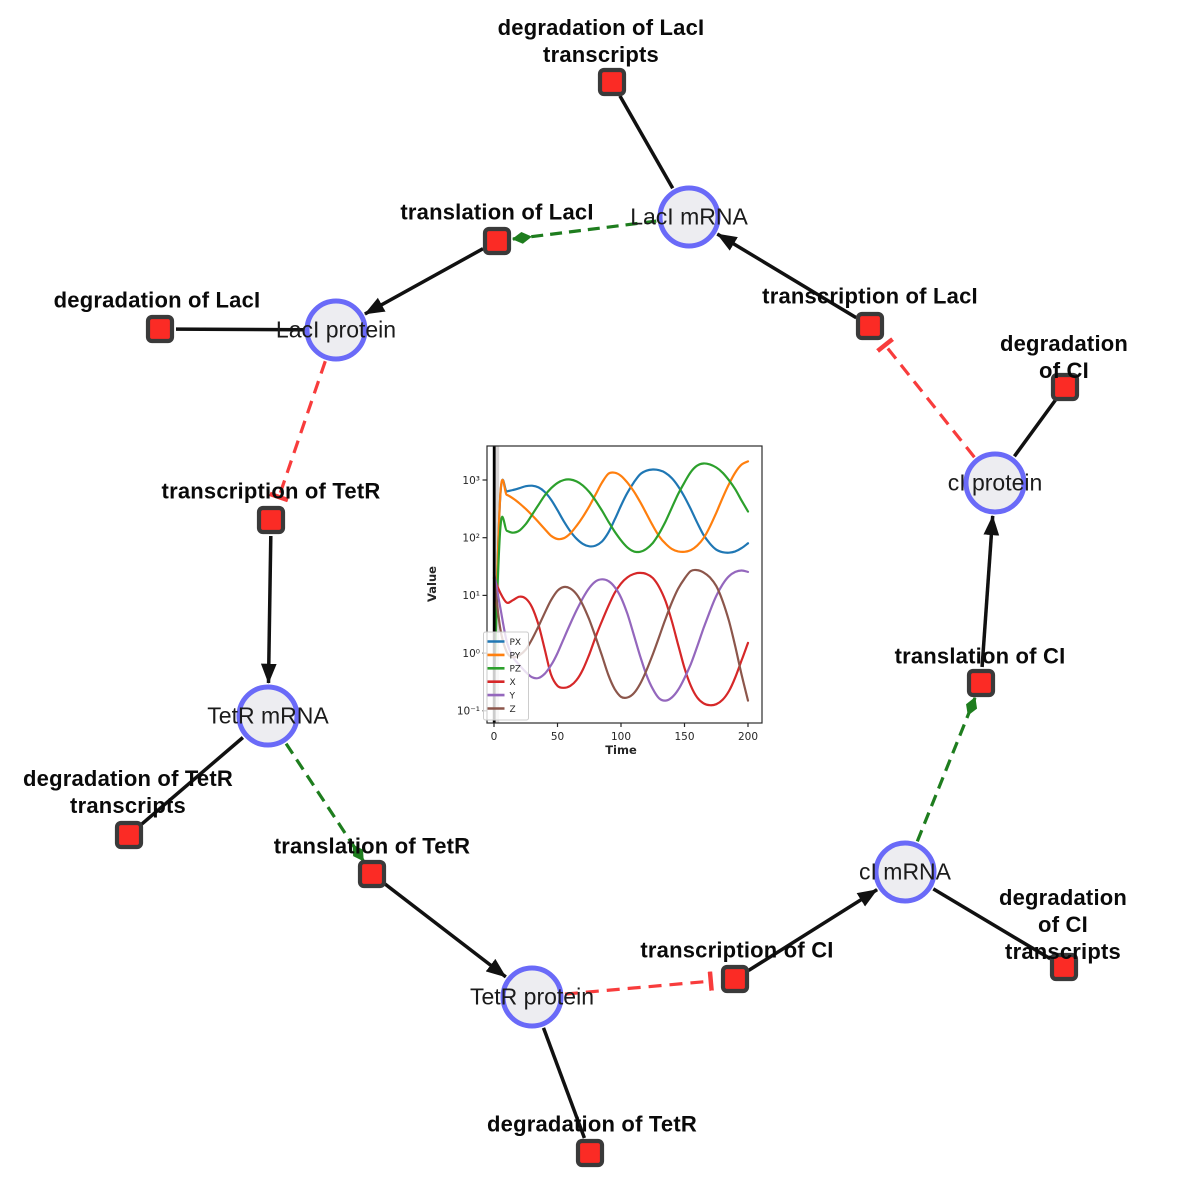 The width and height of the screenshot is (1189, 1200). Describe the element at coordinates (268, 716) in the screenshot. I see `species-node-tetr-mrna` at that location.